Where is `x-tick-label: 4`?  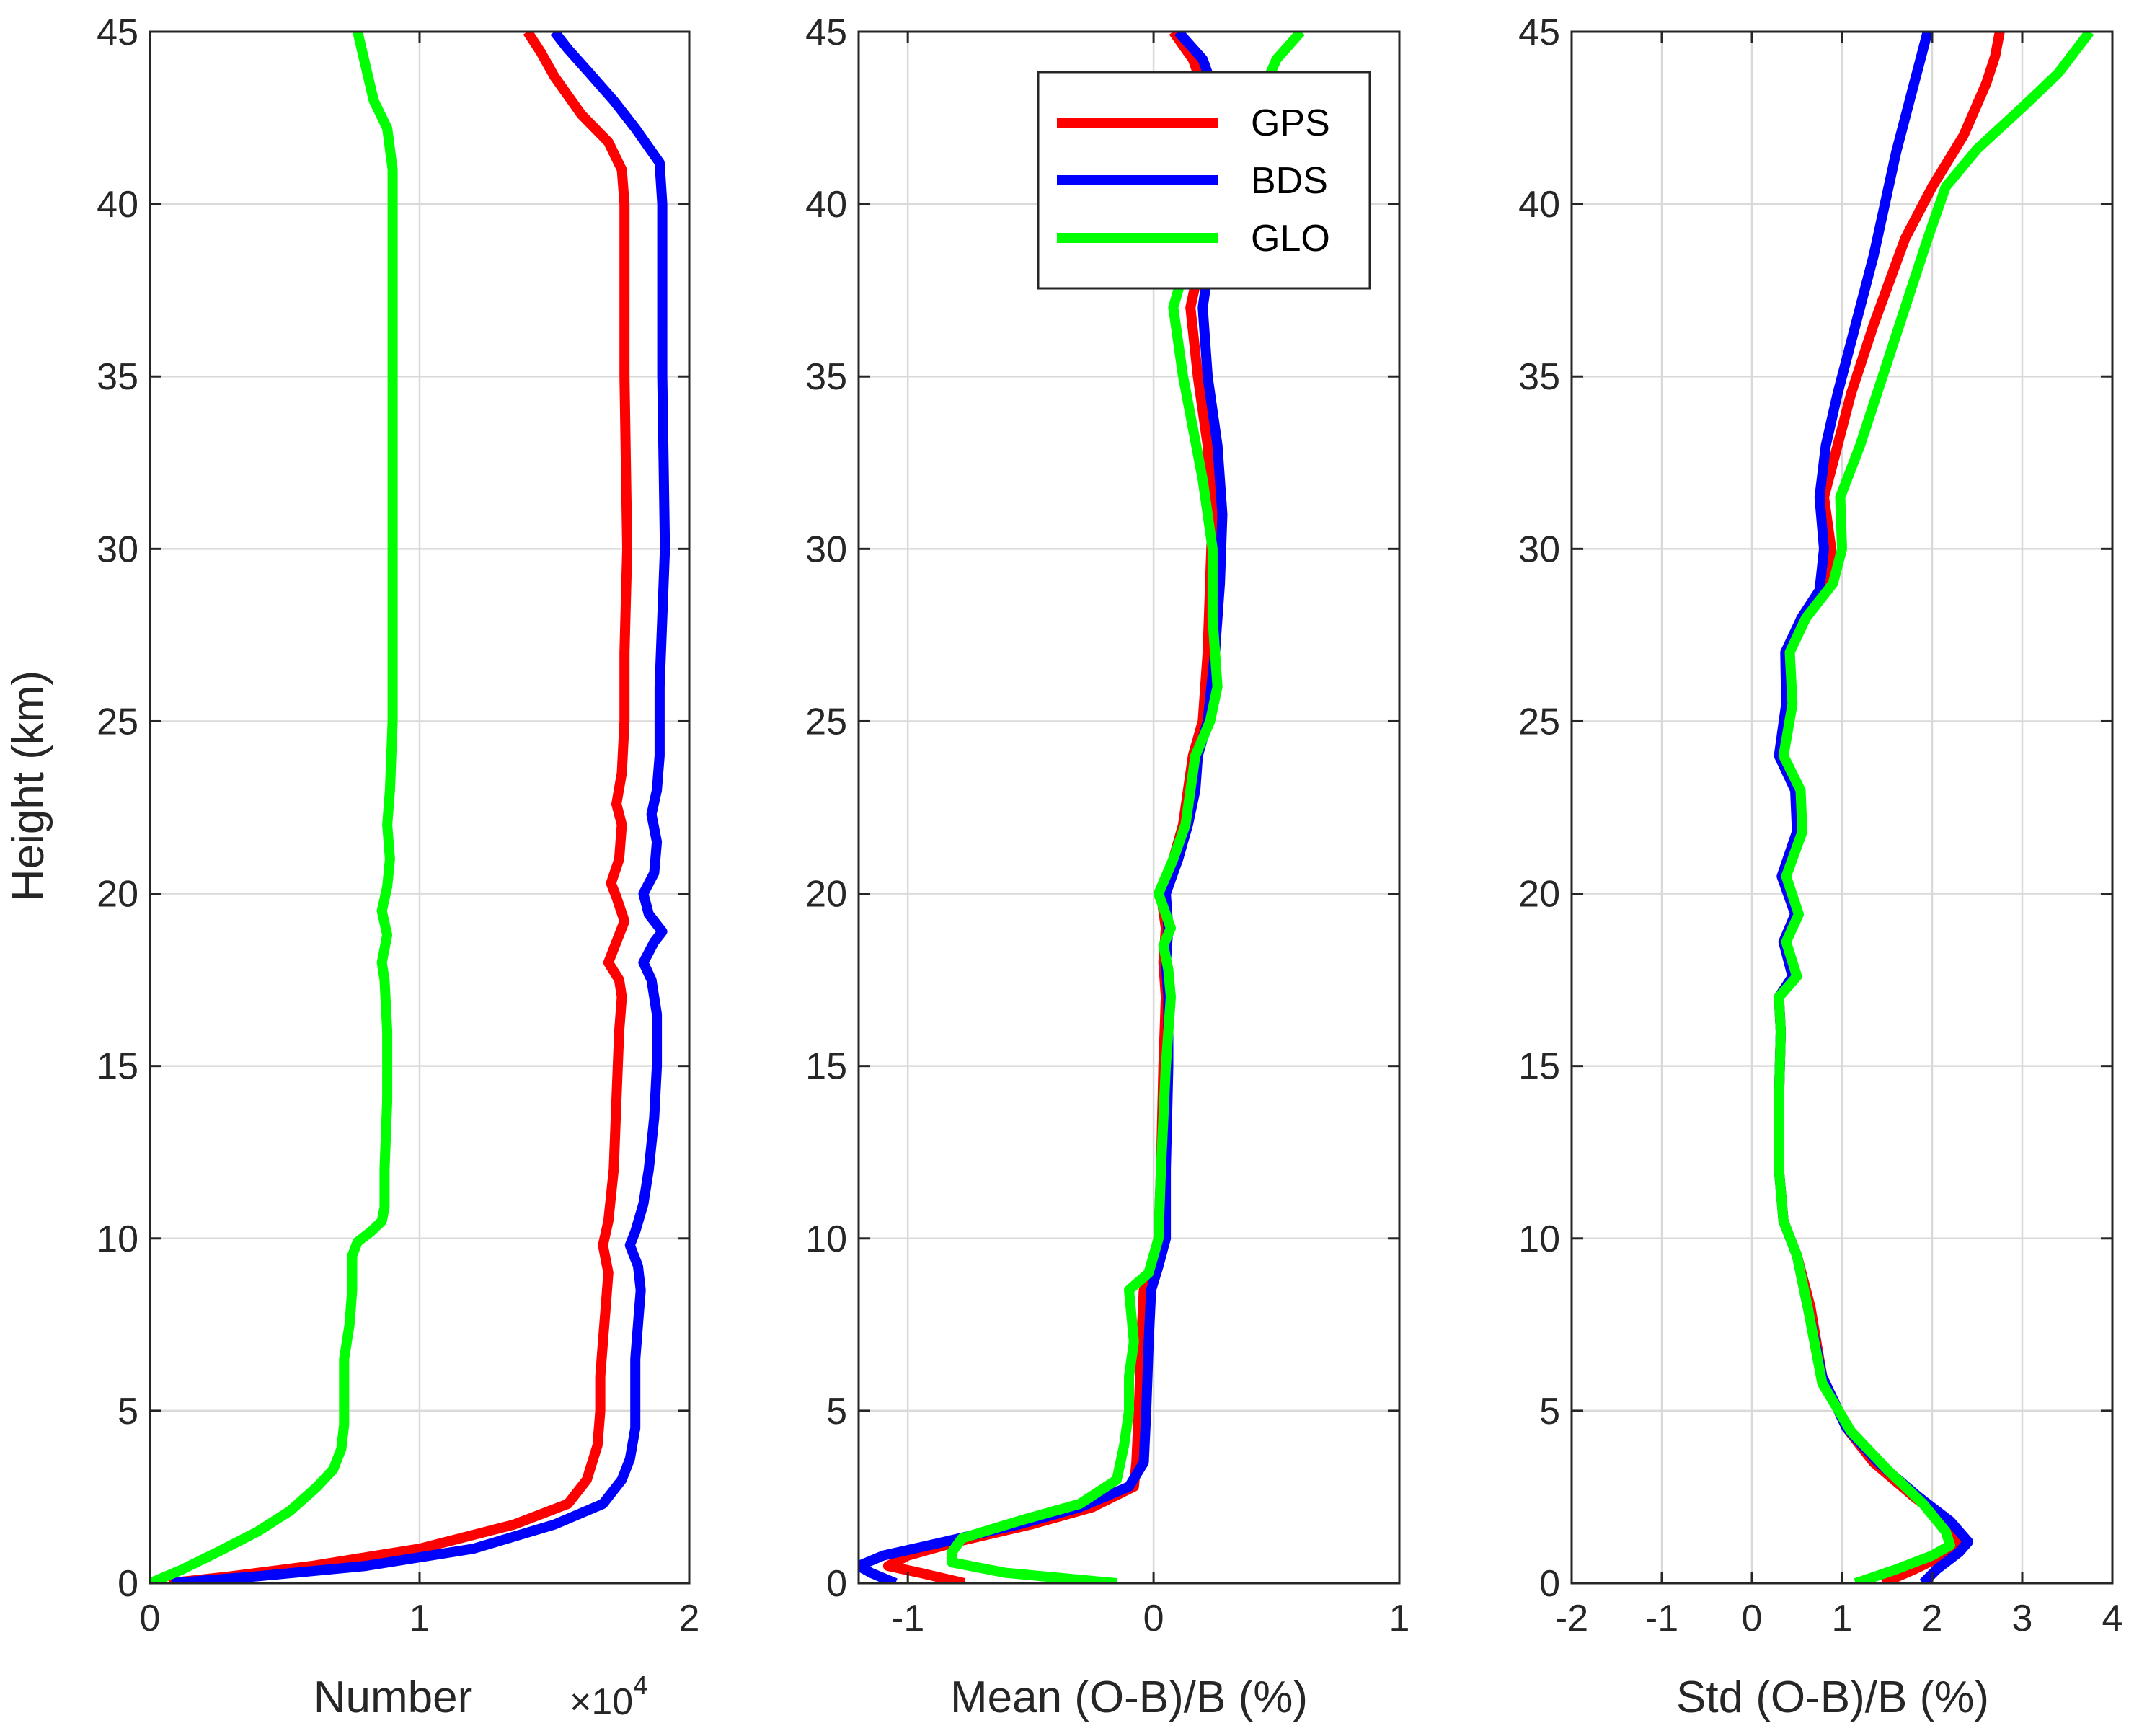
x-tick-label: 4 is located at coordinates (2112, 1618).